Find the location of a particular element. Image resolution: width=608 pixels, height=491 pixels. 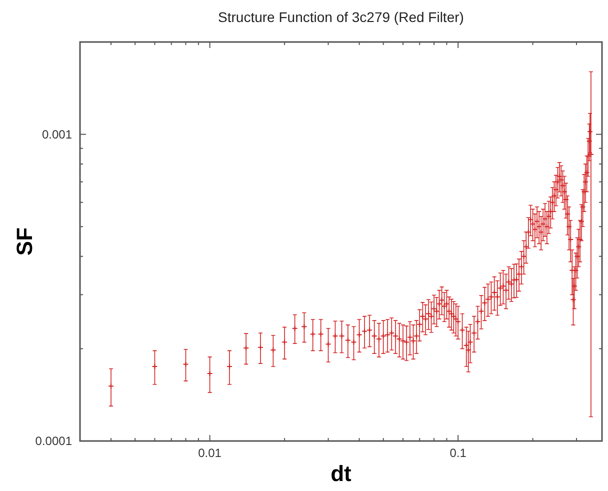

x-axis-title: dt is located at coordinates (341, 473).